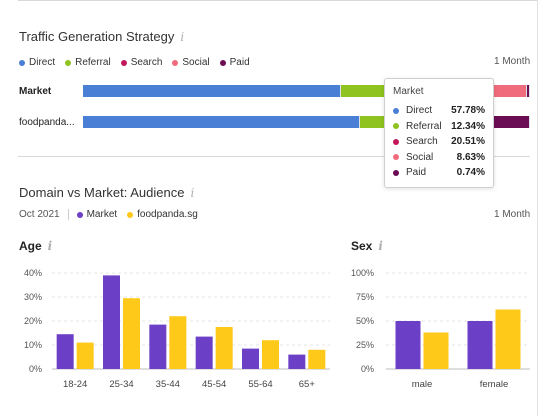  I want to click on age-title-text: Age, so click(30, 246).